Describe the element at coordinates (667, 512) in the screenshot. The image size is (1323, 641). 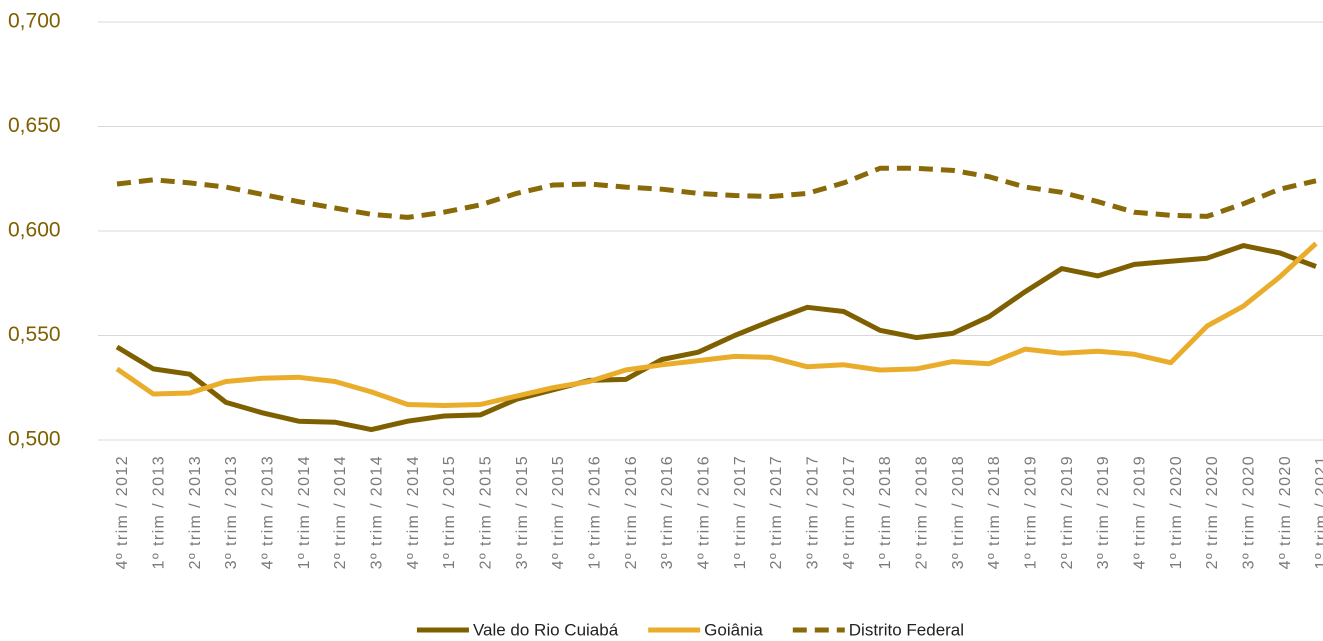
I see `x-tick-label: 3º trim / 2016` at that location.